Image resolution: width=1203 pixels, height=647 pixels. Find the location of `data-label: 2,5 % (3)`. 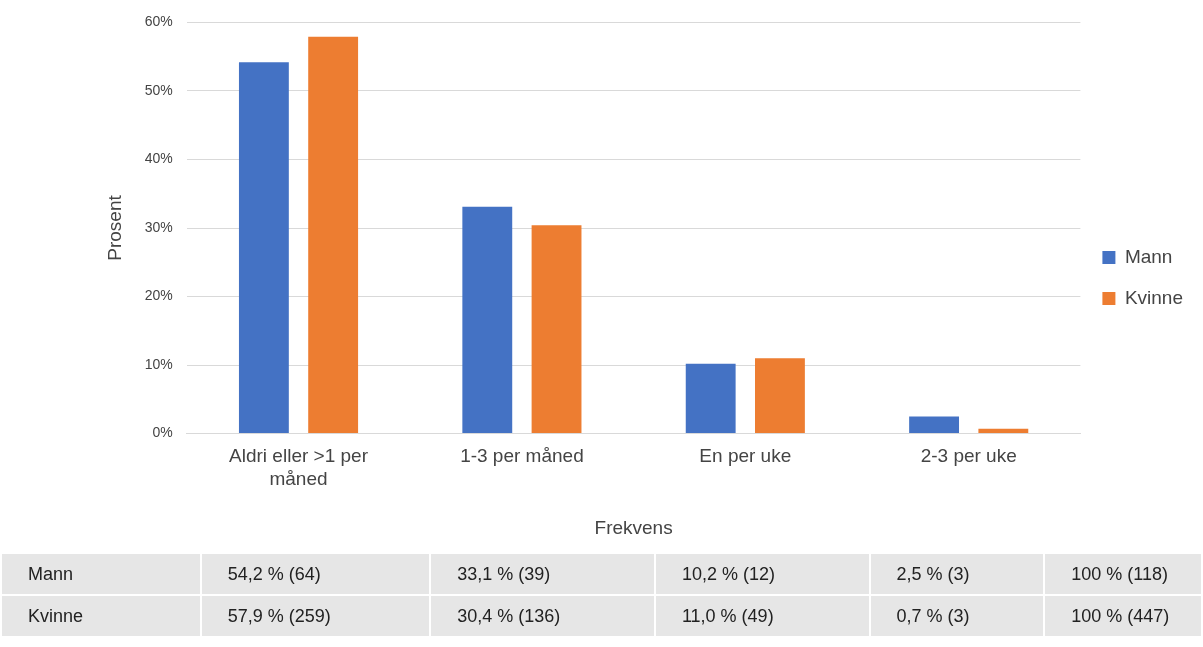

data-label: 2,5 % (3) is located at coordinates (957, 574).